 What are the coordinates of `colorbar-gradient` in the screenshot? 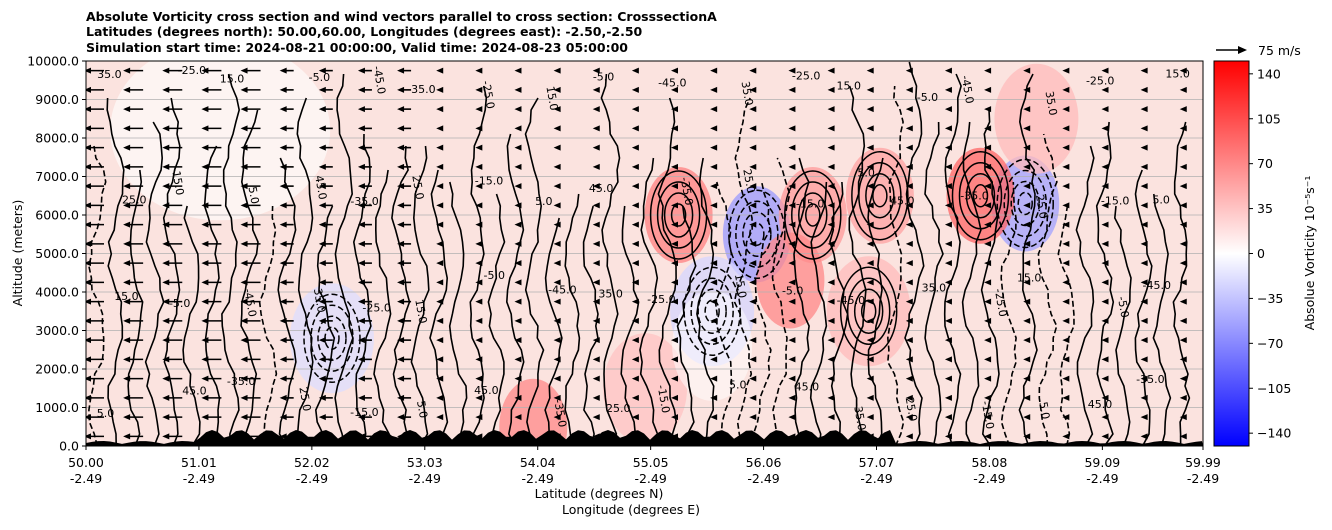 It's located at (1231, 253).